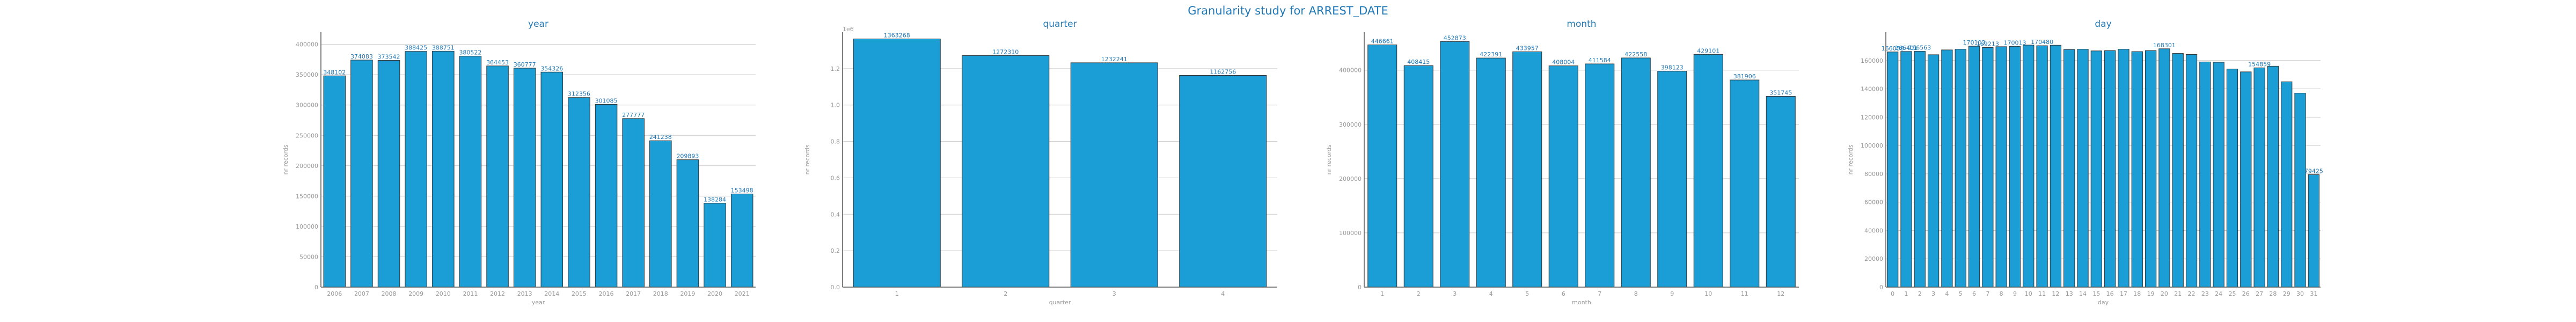  What do you see at coordinates (2123, 293) in the screenshot?
I see `x-tick-label: 17` at bounding box center [2123, 293].